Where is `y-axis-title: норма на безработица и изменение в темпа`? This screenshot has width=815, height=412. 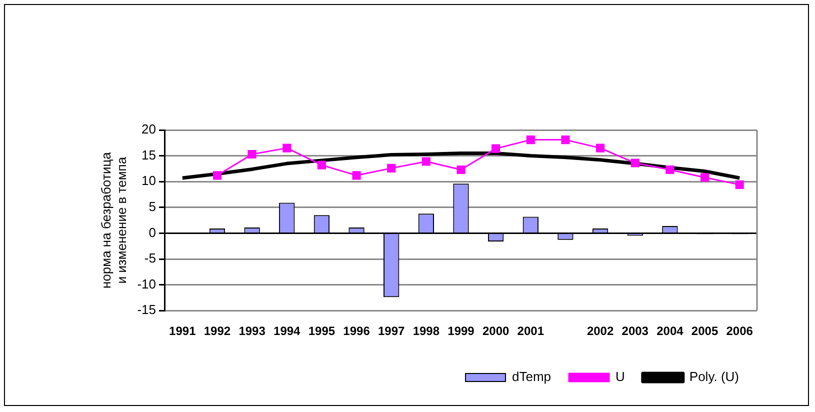
y-axis-title: норма на безработица и изменение в темпа is located at coordinates (113, 219).